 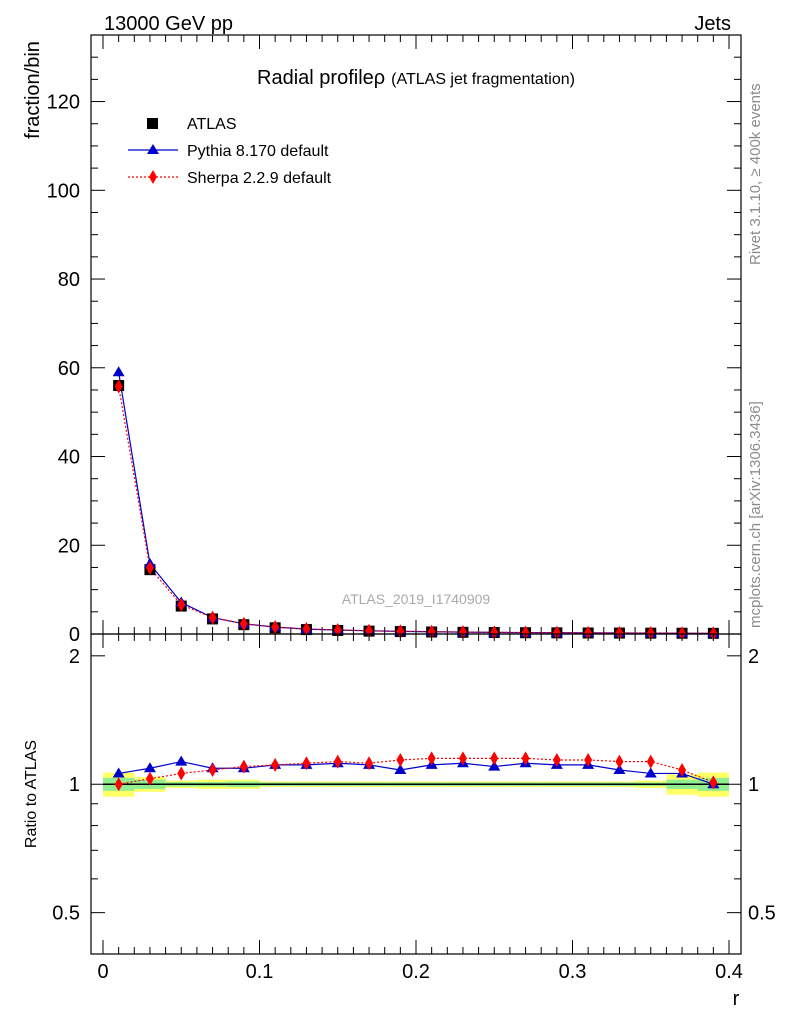 What do you see at coordinates (753, 785) in the screenshot?
I see `ratio-y-tick-label-right: 1` at bounding box center [753, 785].